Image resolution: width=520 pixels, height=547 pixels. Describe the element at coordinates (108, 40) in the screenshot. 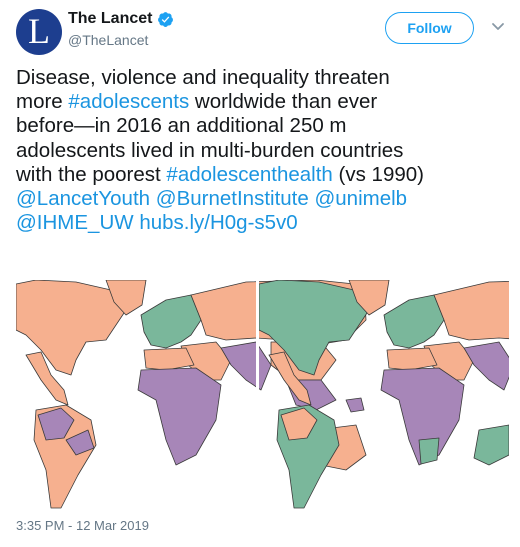

I see `author-handle: @TheLancet` at that location.